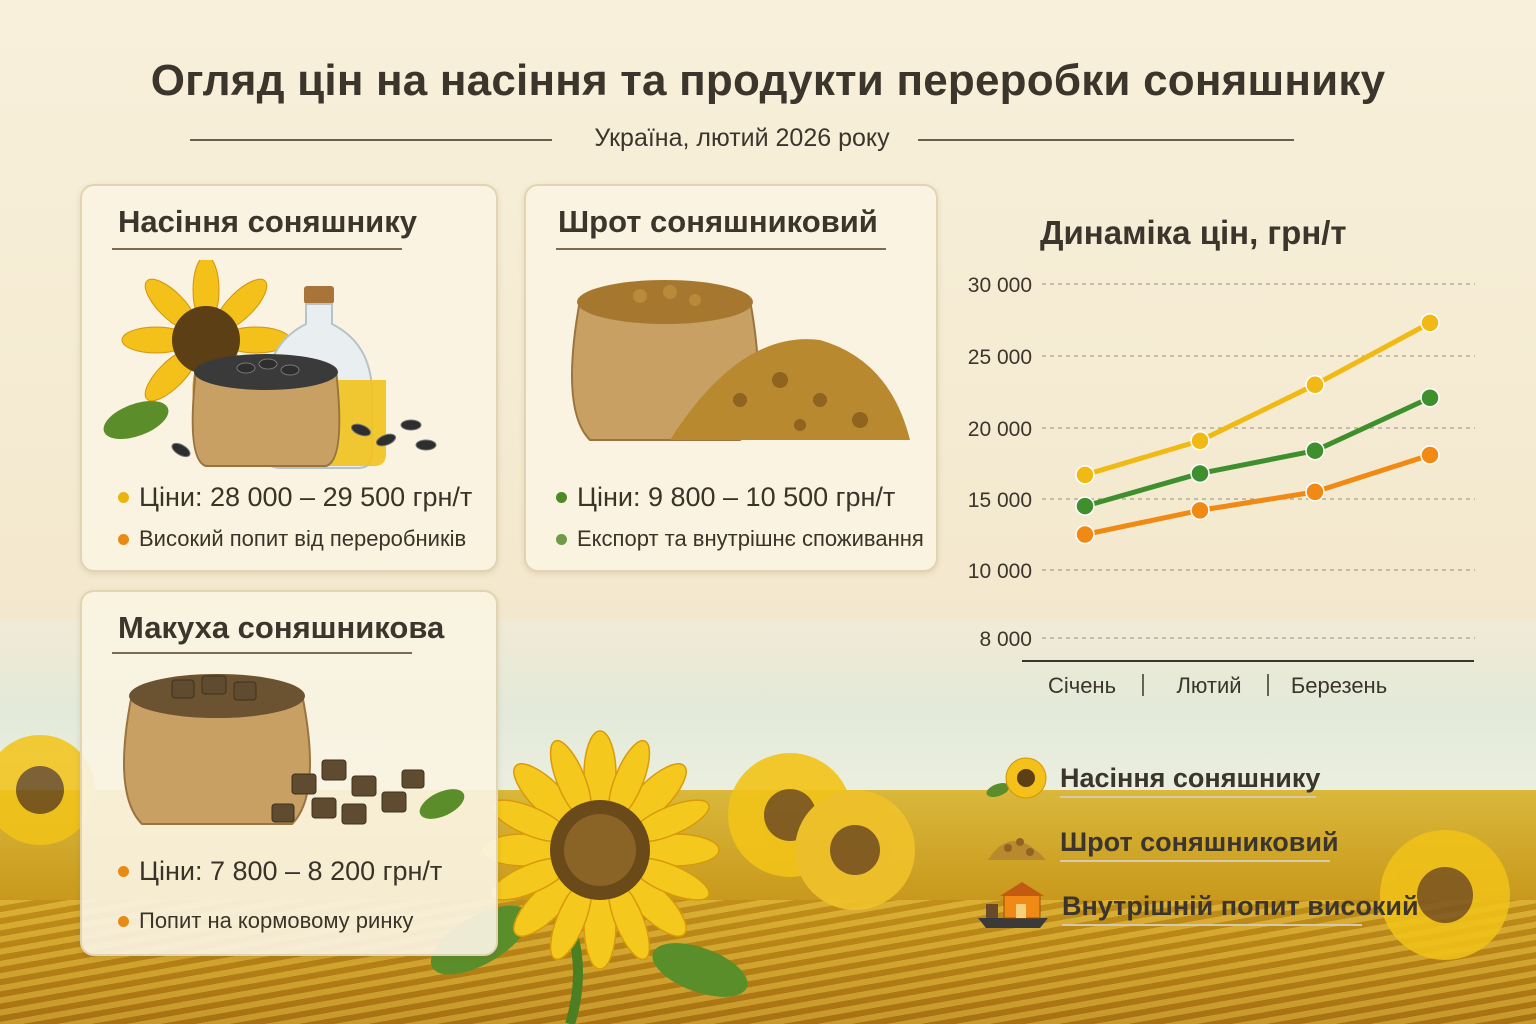 This screenshot has height=1024, width=1536. I want to click on card-note: Експорт та внутрішнє споживання, so click(750, 538).